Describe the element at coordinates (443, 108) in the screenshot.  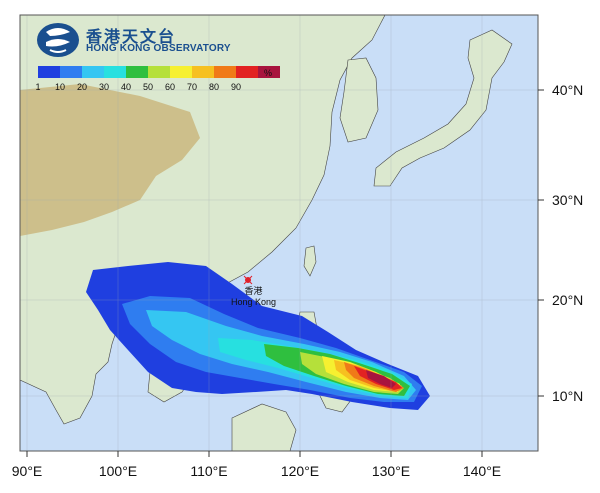
I see `japan-islands` at that location.